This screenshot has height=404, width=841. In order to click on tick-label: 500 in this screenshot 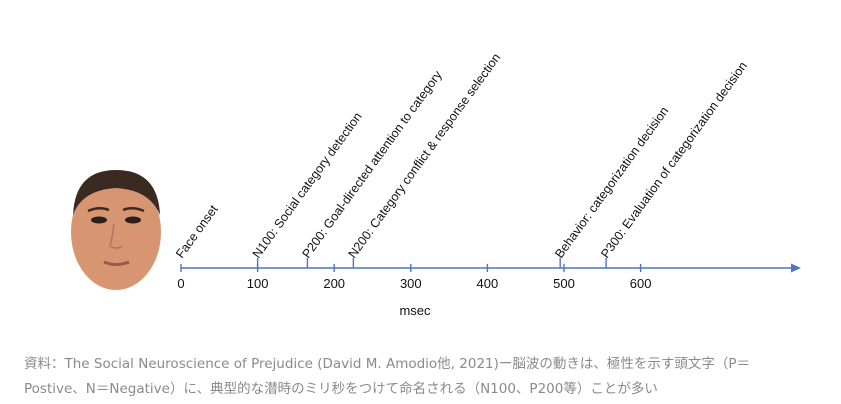, I will do `click(564, 283)`.